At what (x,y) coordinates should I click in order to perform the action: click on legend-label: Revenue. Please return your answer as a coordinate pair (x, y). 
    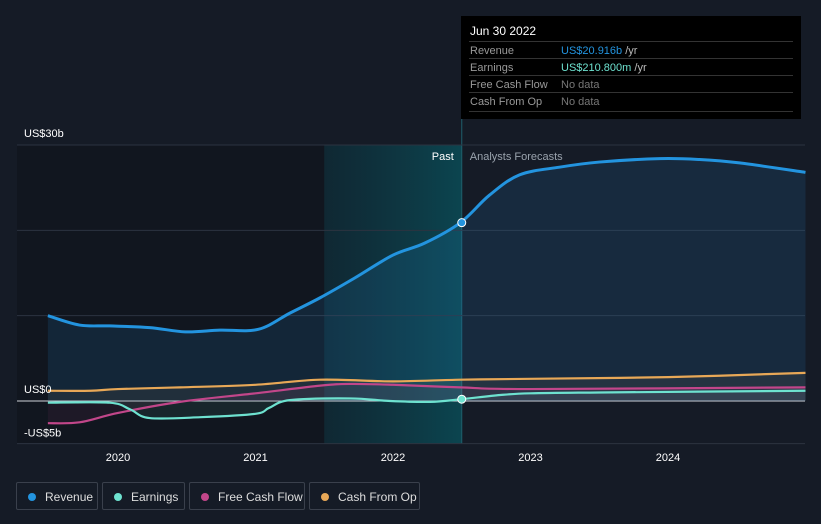
    Looking at the image, I should click on (69, 497).